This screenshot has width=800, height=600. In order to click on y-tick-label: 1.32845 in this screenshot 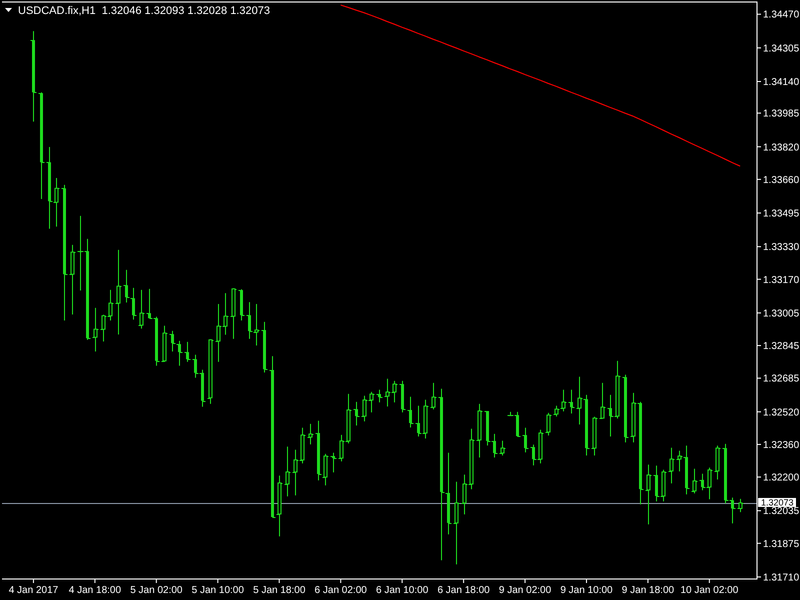, I will do `click(781, 346)`.